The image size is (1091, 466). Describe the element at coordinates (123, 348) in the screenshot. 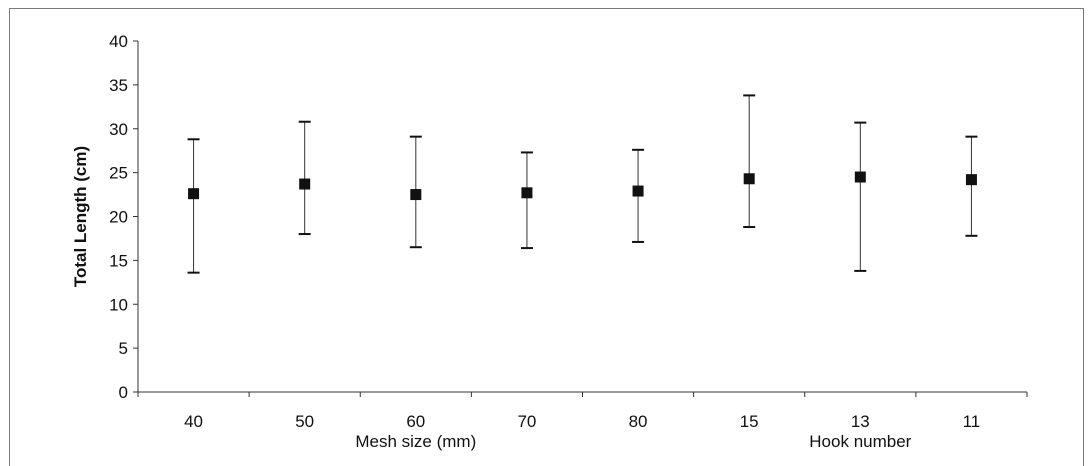

I see `y-tick-label: 5` at that location.